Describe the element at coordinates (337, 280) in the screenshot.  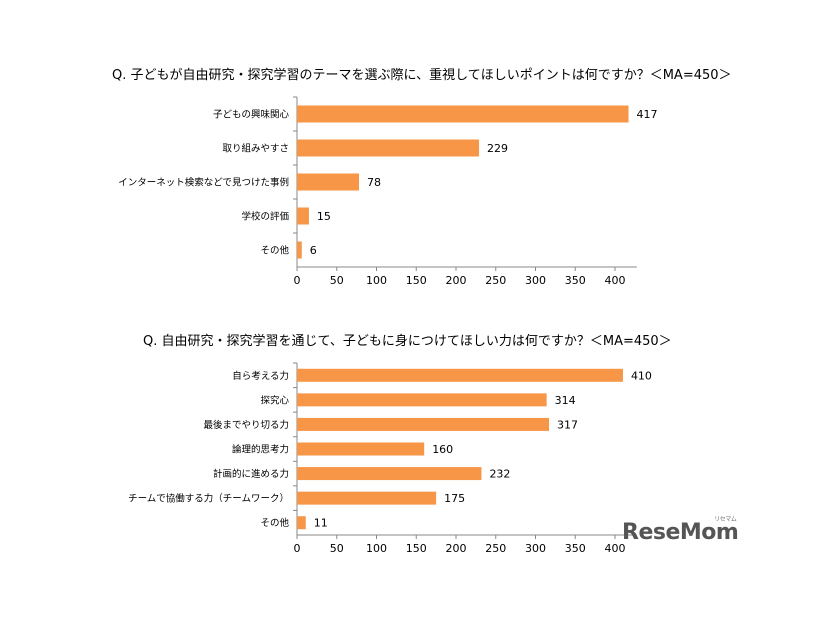
I see `chart1-x-tick-label: 50` at that location.